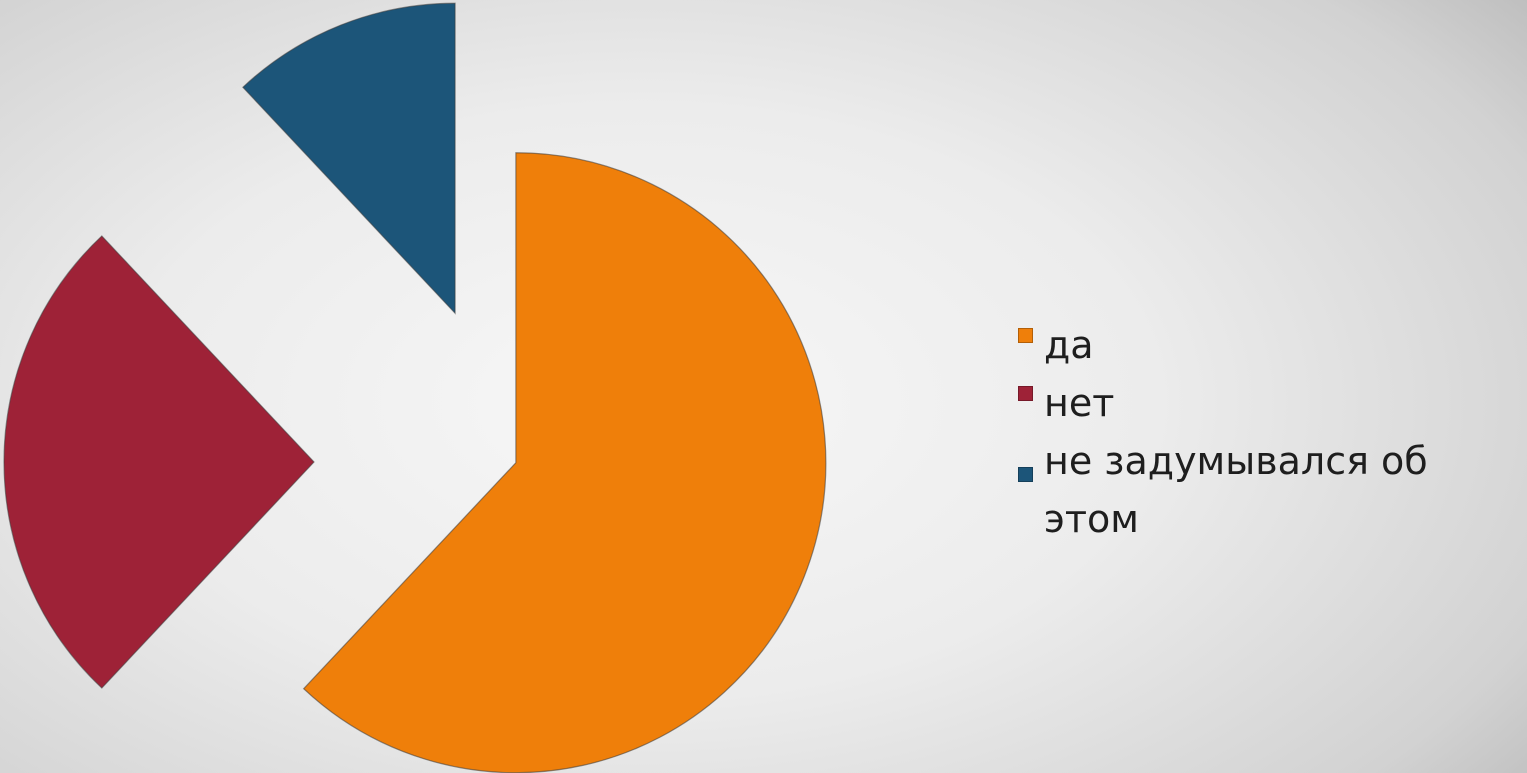  What do you see at coordinates (1268, 345) in the screenshot?
I see `legend-item-yes: да` at bounding box center [1268, 345].